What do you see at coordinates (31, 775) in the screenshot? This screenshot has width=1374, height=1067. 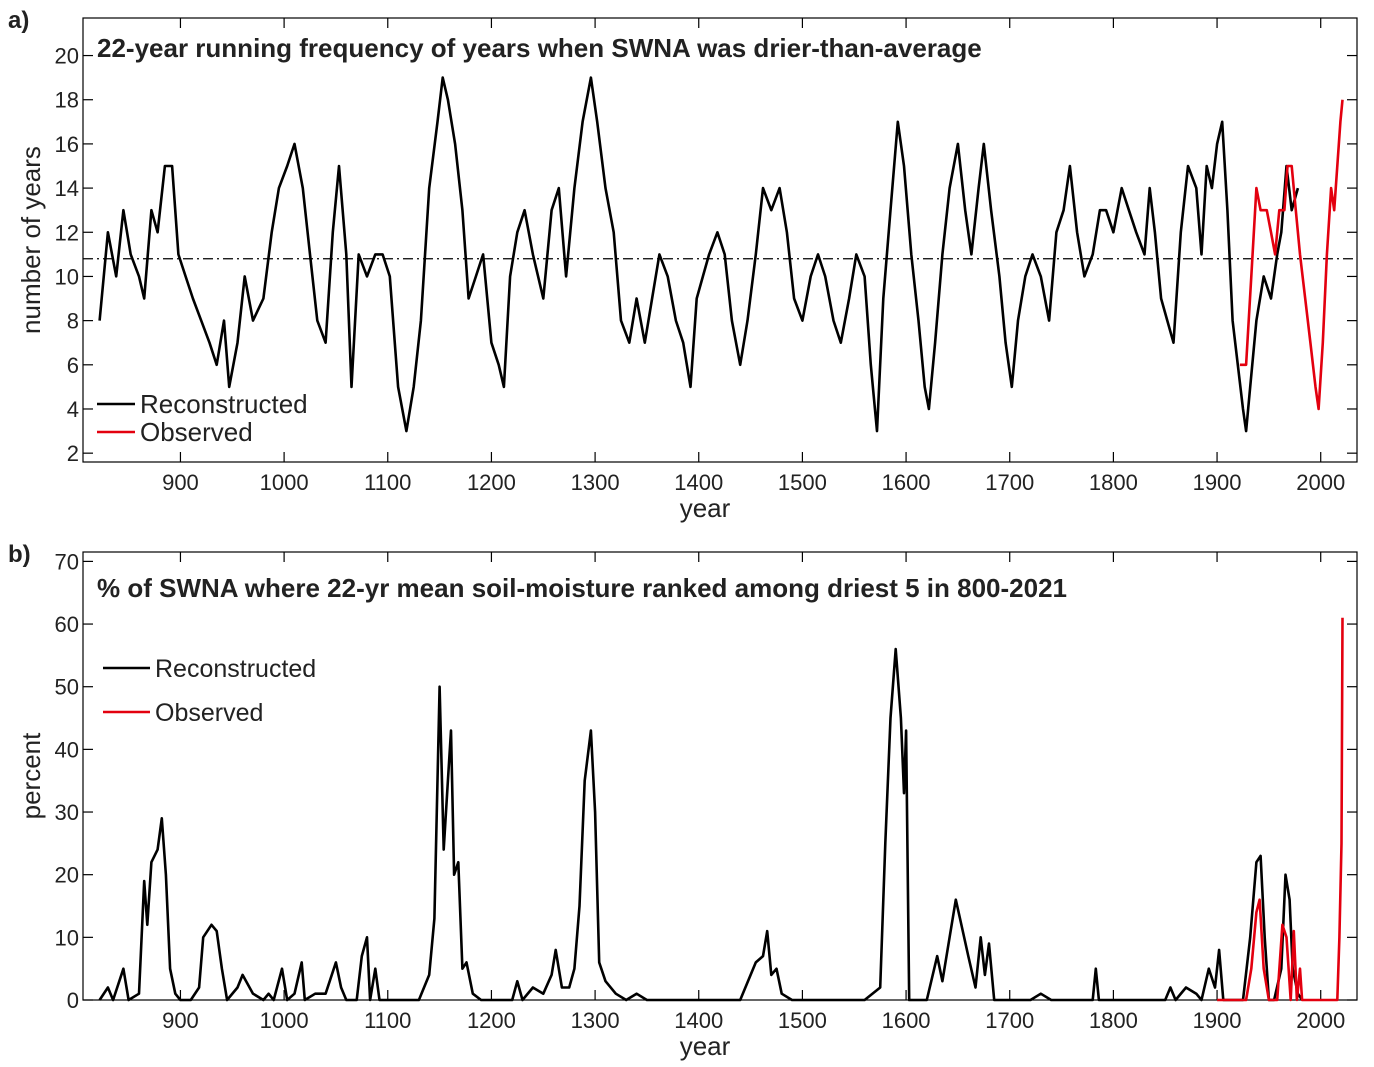 I see `y-axis-label: percent` at bounding box center [31, 775].